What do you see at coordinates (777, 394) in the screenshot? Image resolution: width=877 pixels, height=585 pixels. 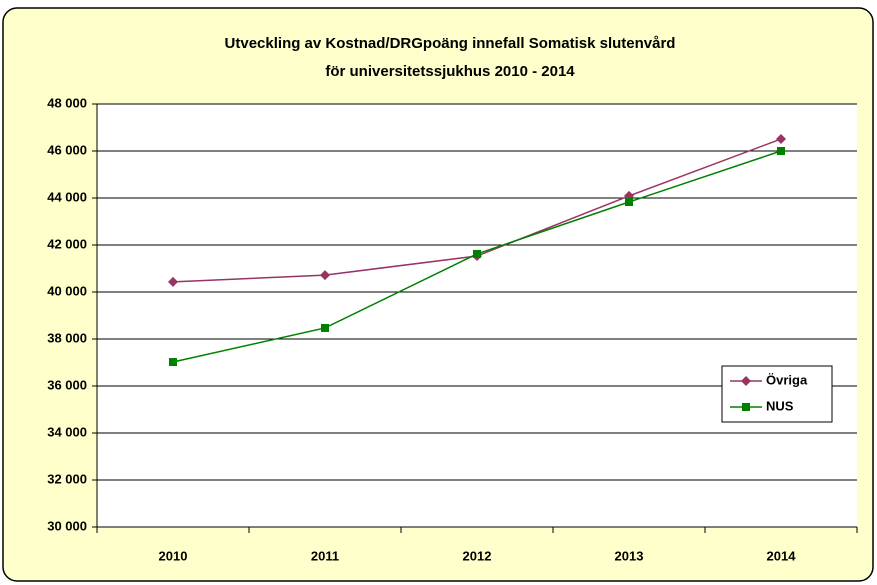 I see `legend-box` at bounding box center [777, 394].